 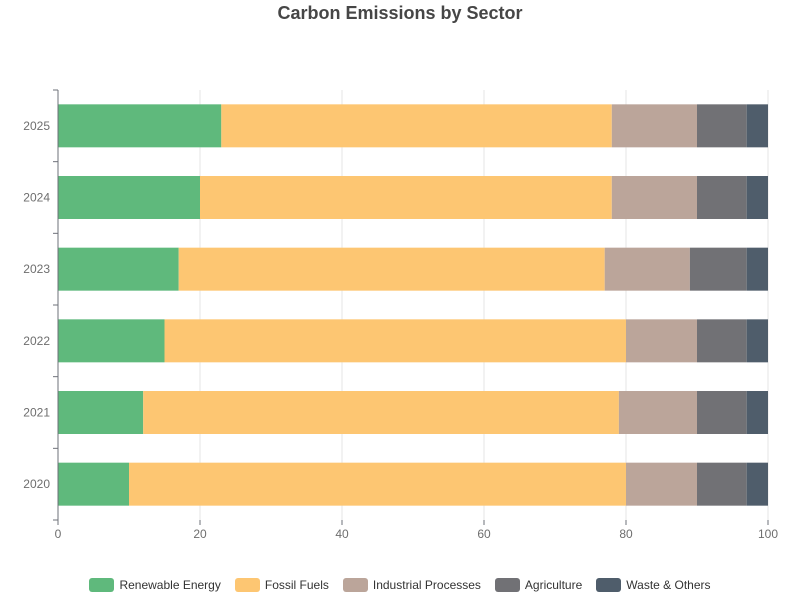 I want to click on legend-item: Industrial Processes, so click(x=411, y=585).